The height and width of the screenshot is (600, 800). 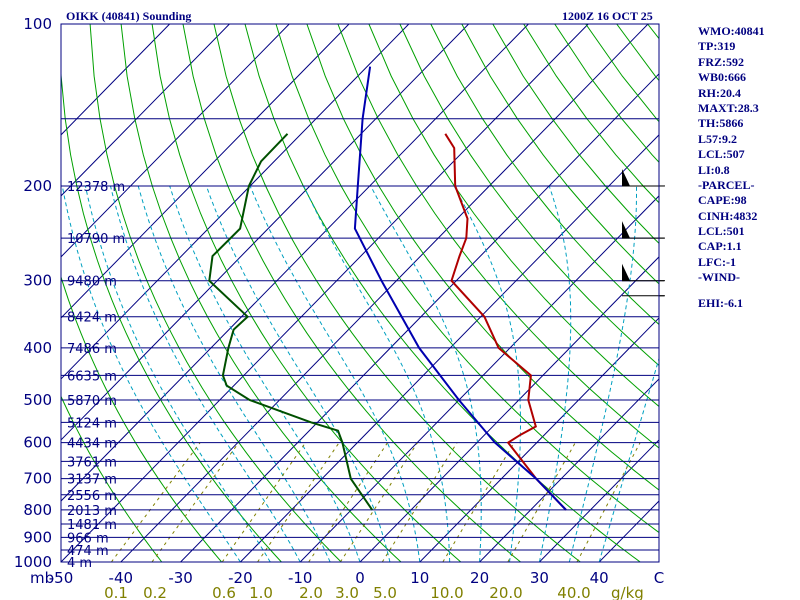 I want to click on height-level-label: 5124 m, so click(x=92, y=423).